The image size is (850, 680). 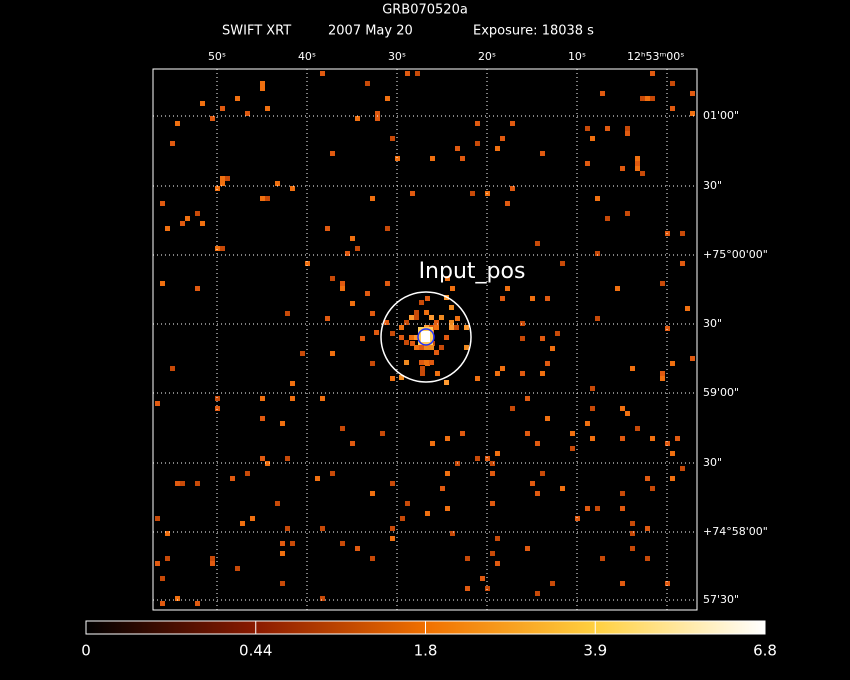 What do you see at coordinates (255, 651) in the screenshot?
I see `colorbar-label: 0.44` at bounding box center [255, 651].